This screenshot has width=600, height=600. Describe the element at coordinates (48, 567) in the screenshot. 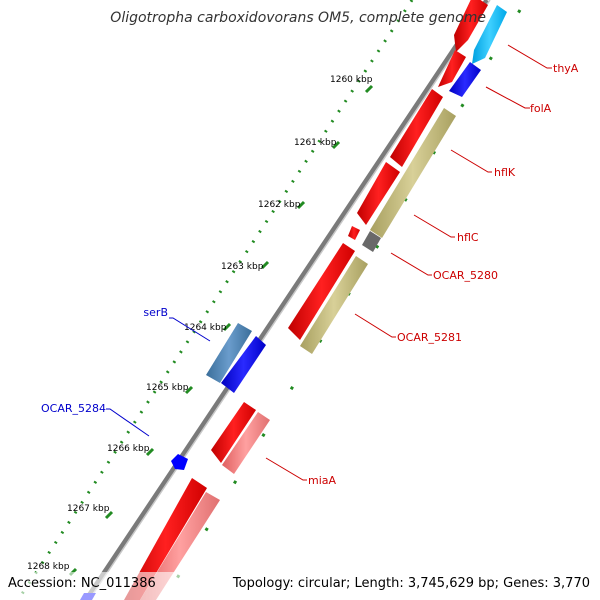

I see `kbp-label: 1268 kbp` at that location.